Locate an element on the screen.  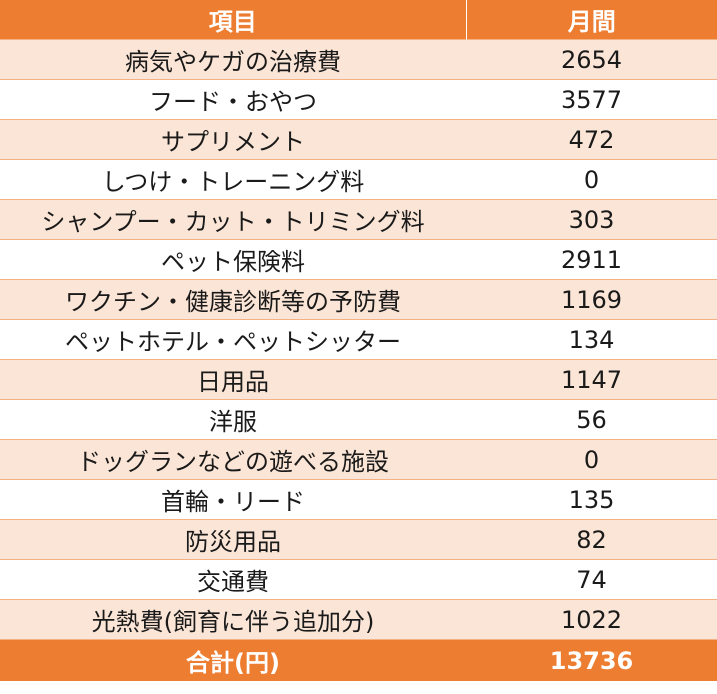
table-row: ドッグランなどの遊べる施設 0 is located at coordinates (358, 459).